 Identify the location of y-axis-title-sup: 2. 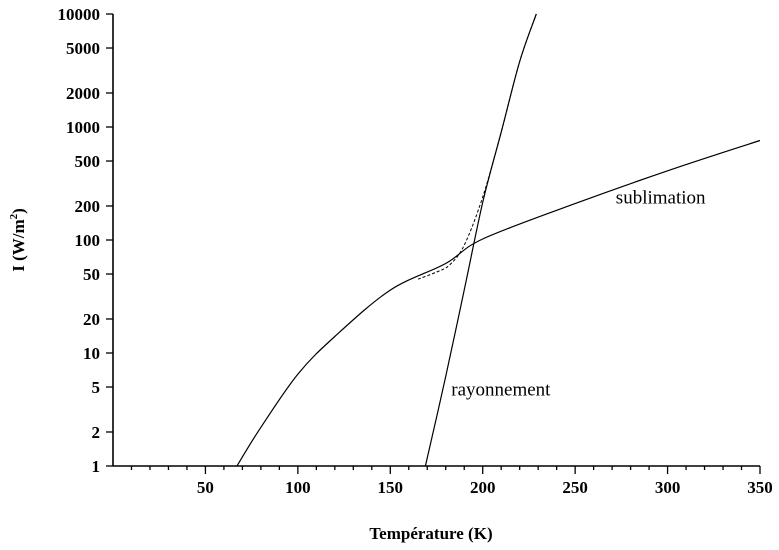
(14, 216).